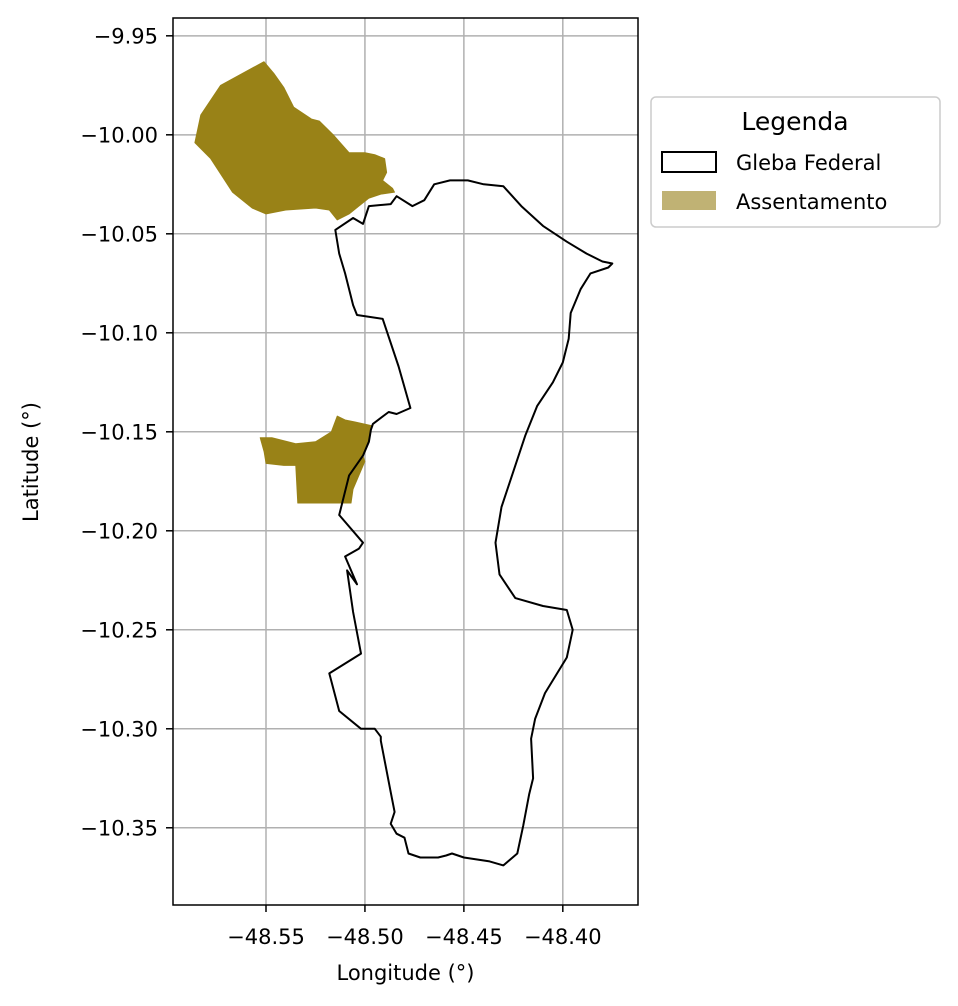 The width and height of the screenshot is (958, 1006). Describe the element at coordinates (119, 531) in the screenshot. I see `y-tick-label: −10.20` at that location.